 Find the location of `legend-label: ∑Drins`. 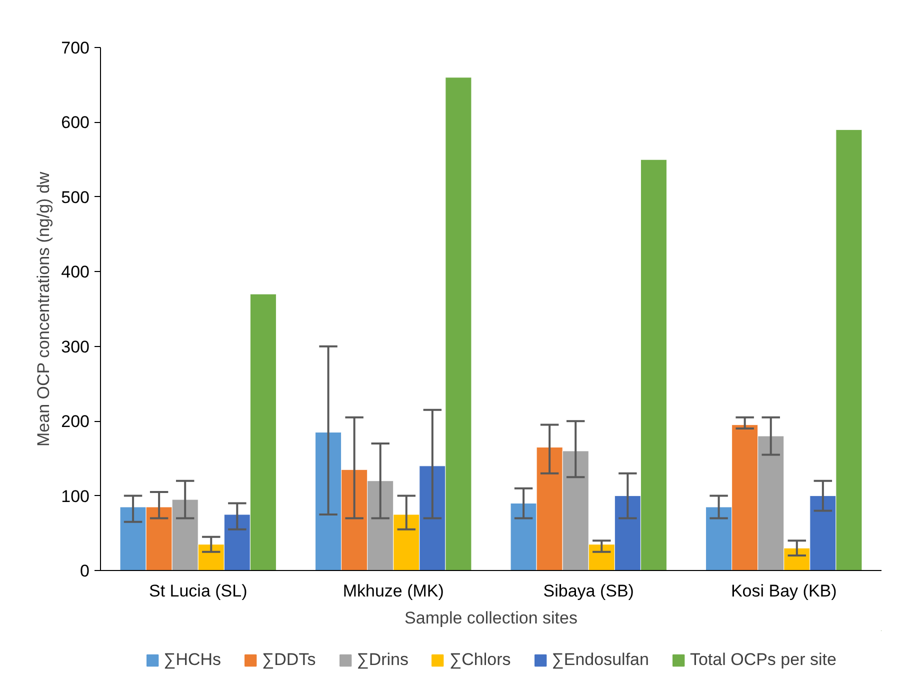

legend-label: ∑Drins is located at coordinates (382, 660).